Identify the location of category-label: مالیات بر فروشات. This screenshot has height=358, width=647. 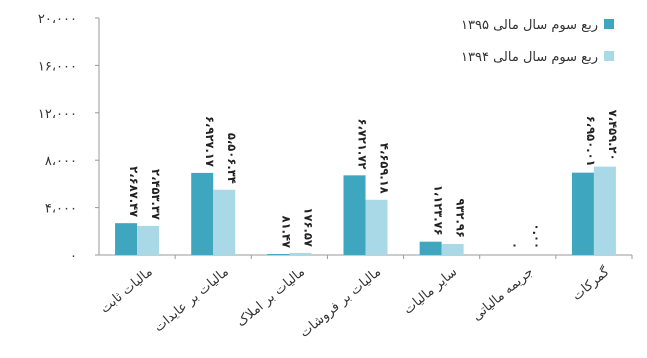
(340, 303).